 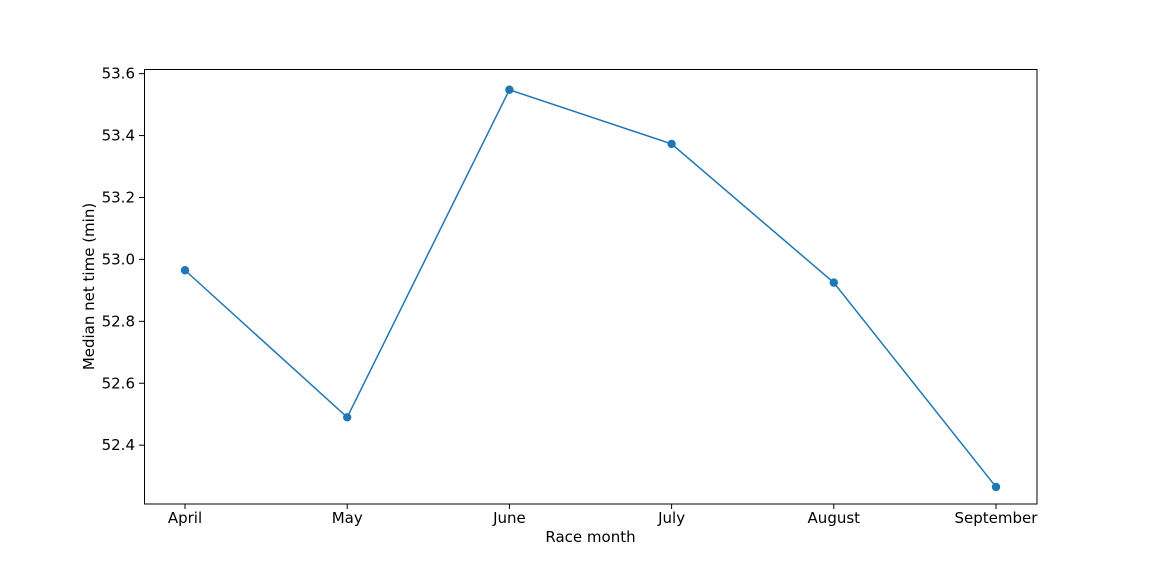 I want to click on data-point-may, so click(x=347, y=417).